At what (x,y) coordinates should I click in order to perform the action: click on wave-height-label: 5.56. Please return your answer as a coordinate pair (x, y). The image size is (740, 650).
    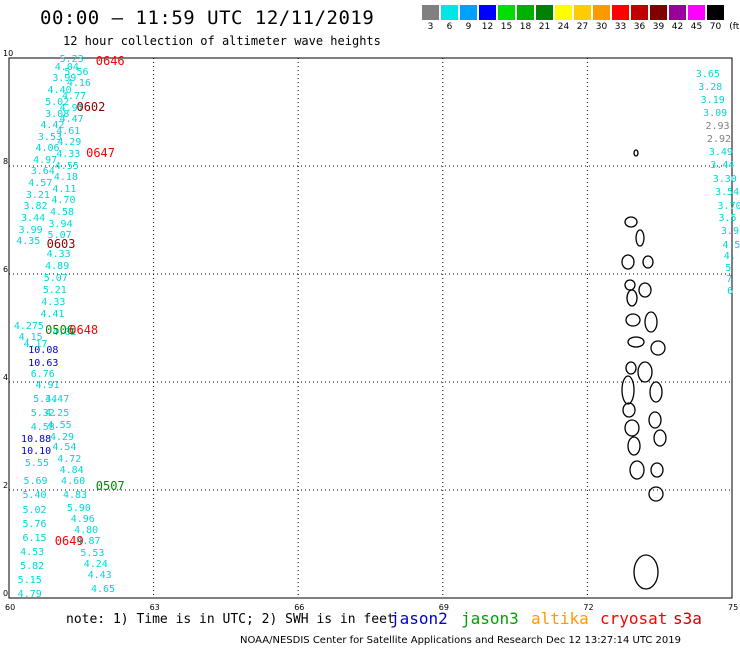
    Looking at the image, I should click on (76, 73).